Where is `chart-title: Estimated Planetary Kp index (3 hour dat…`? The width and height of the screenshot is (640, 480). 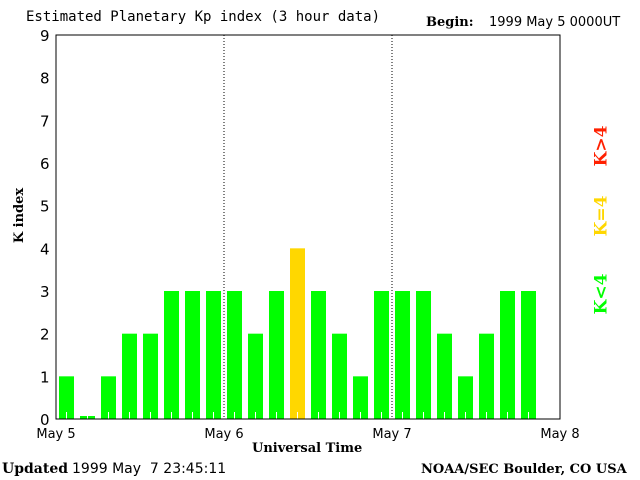
chart-title: Estimated Planetary Kp index (3 hour dat… is located at coordinates (203, 17).